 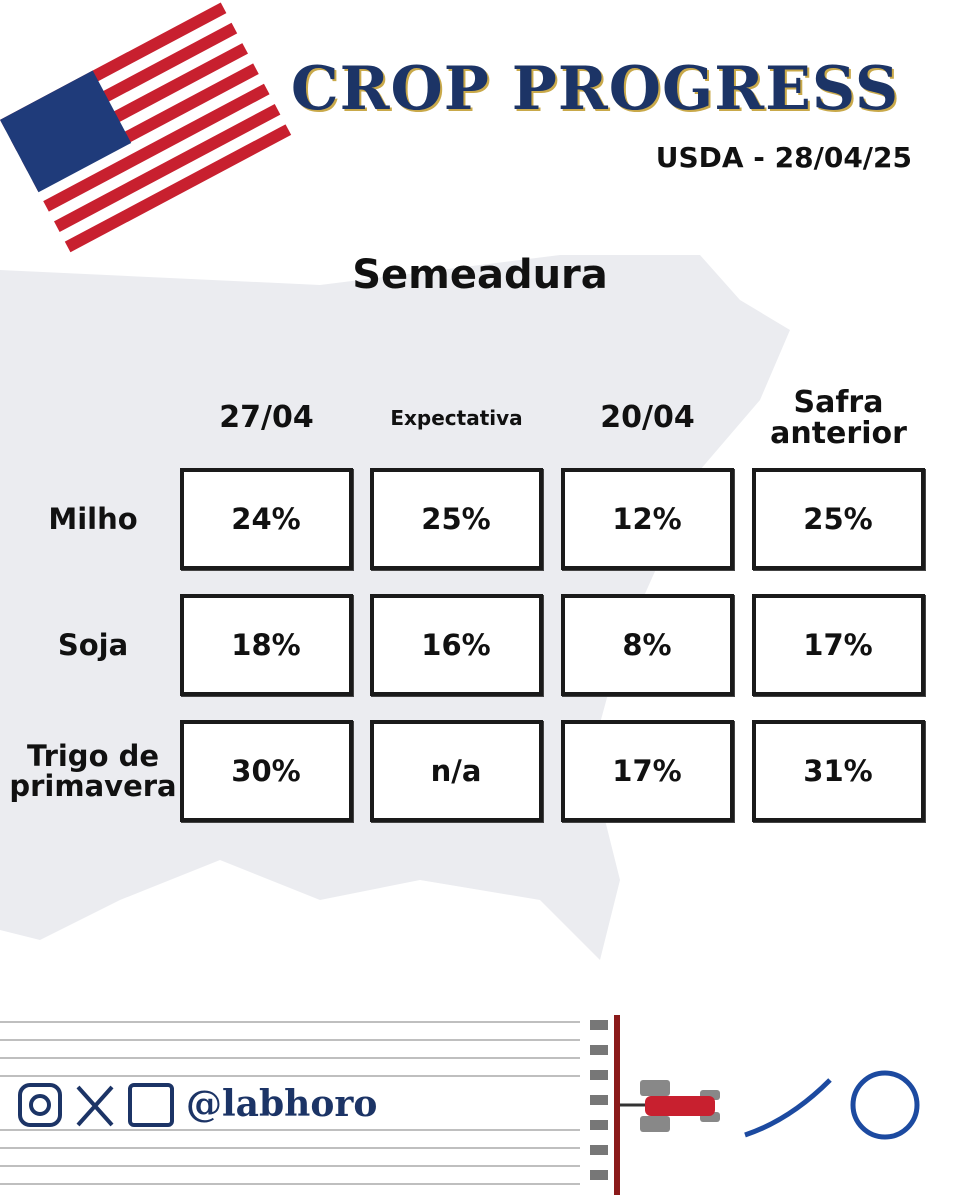 I want to click on cell-value: 8%, so click(x=647, y=645).